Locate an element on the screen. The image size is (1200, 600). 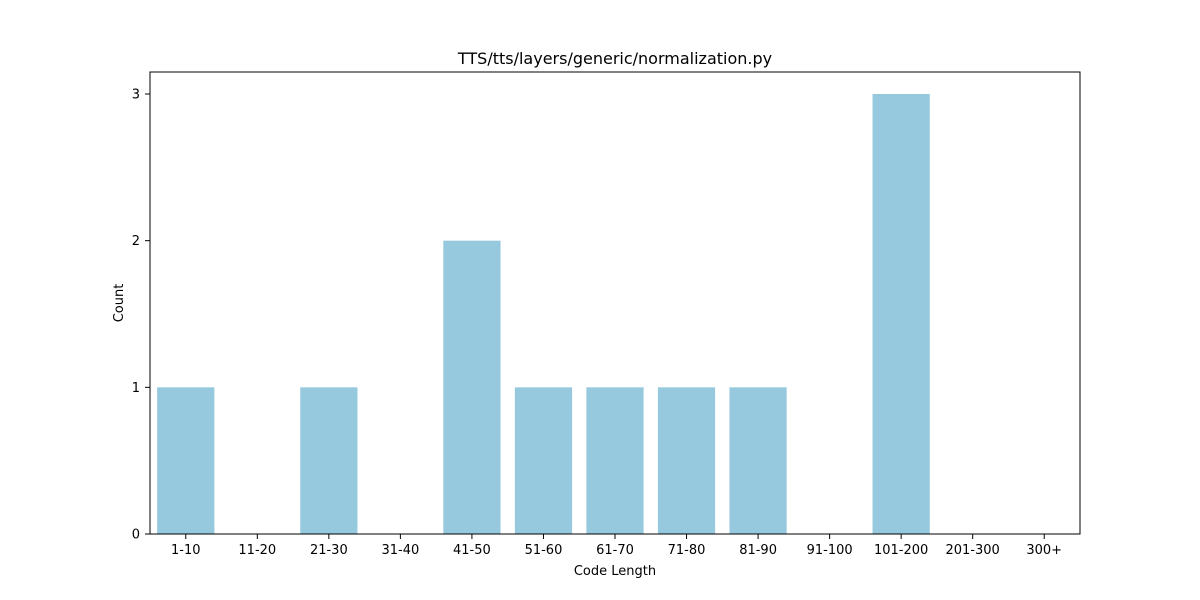
x-tick-label: 101-200 is located at coordinates (901, 550).